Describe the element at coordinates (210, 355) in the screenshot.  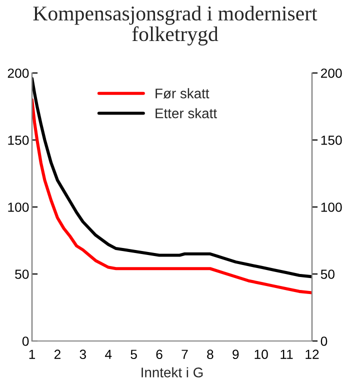
I see `x-tick-label: 8` at that location.